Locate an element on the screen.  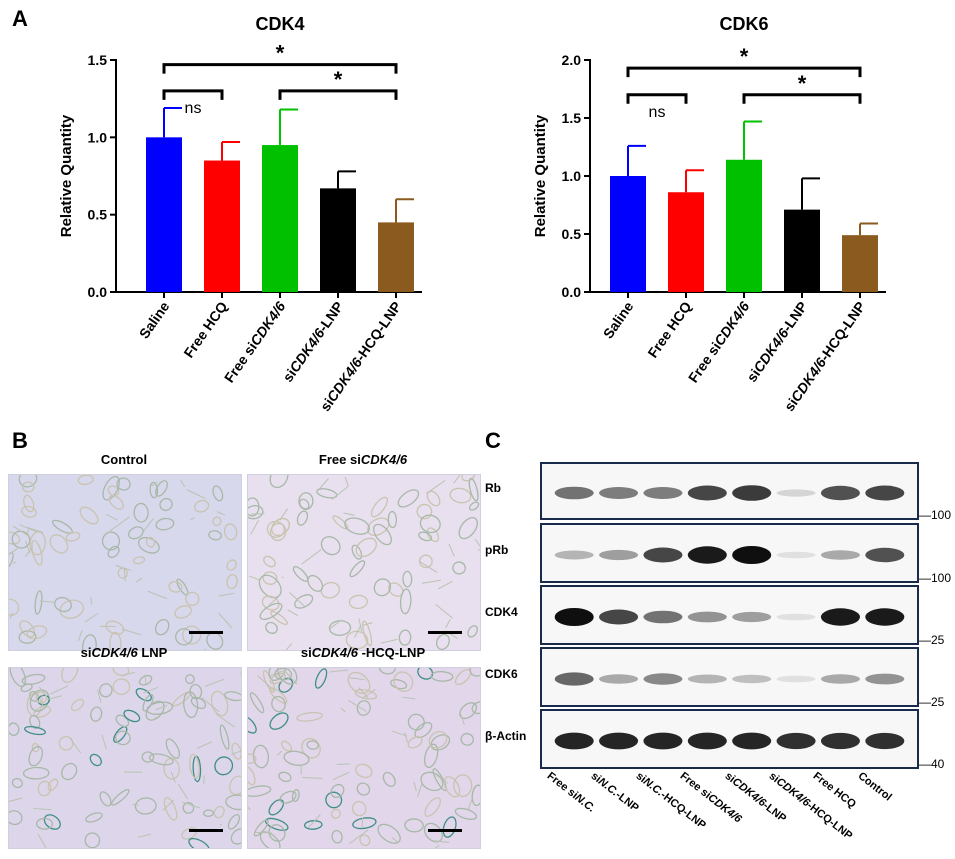
blot-lane-label: siCDK4/6-HCQ-LNP is located at coordinates (810, 806).